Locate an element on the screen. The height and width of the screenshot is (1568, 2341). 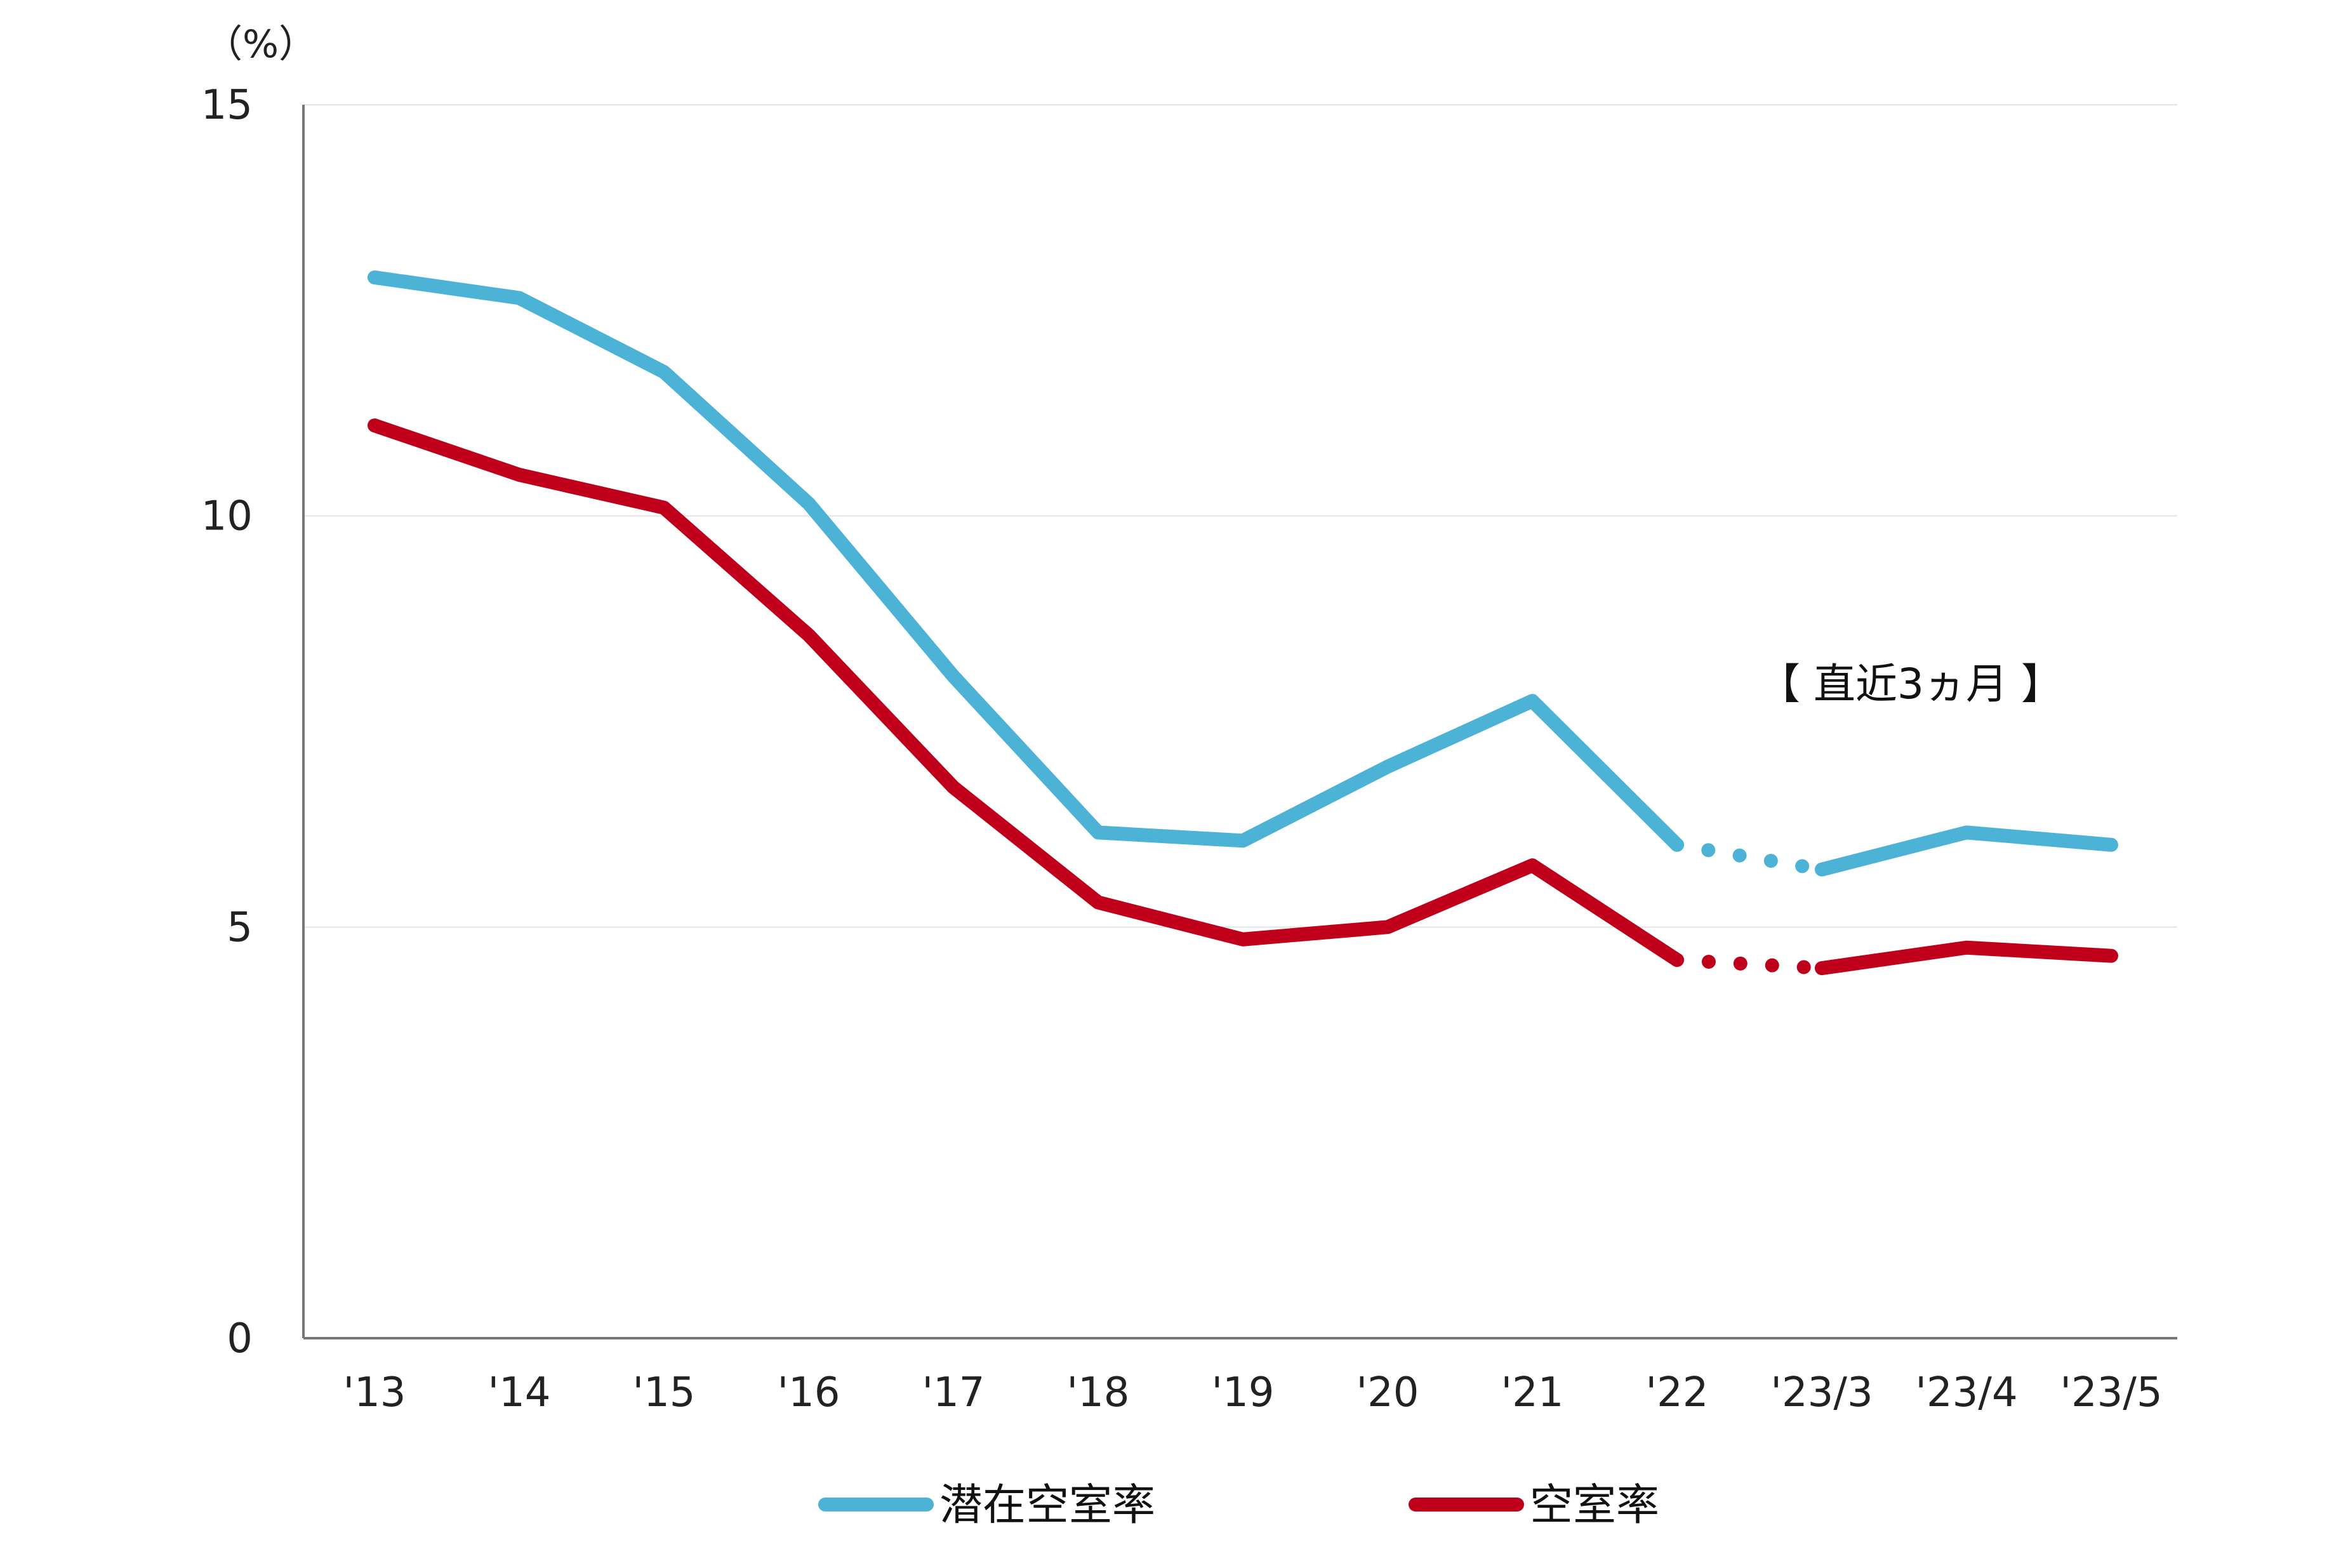
x-tick-label: '23/3 is located at coordinates (1821, 1392).